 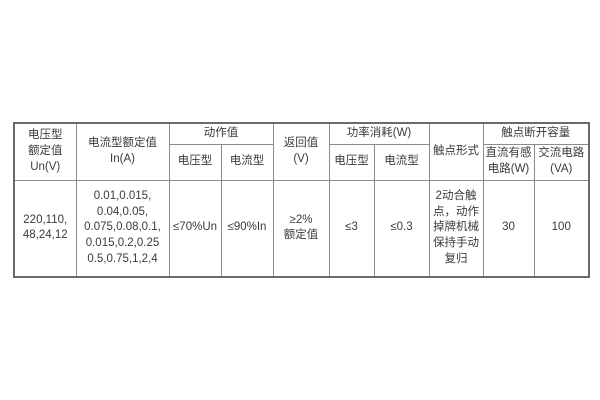 What do you see at coordinates (536, 133) in the screenshot?
I see `header-breaking-capacity: 触点断开容量` at bounding box center [536, 133].